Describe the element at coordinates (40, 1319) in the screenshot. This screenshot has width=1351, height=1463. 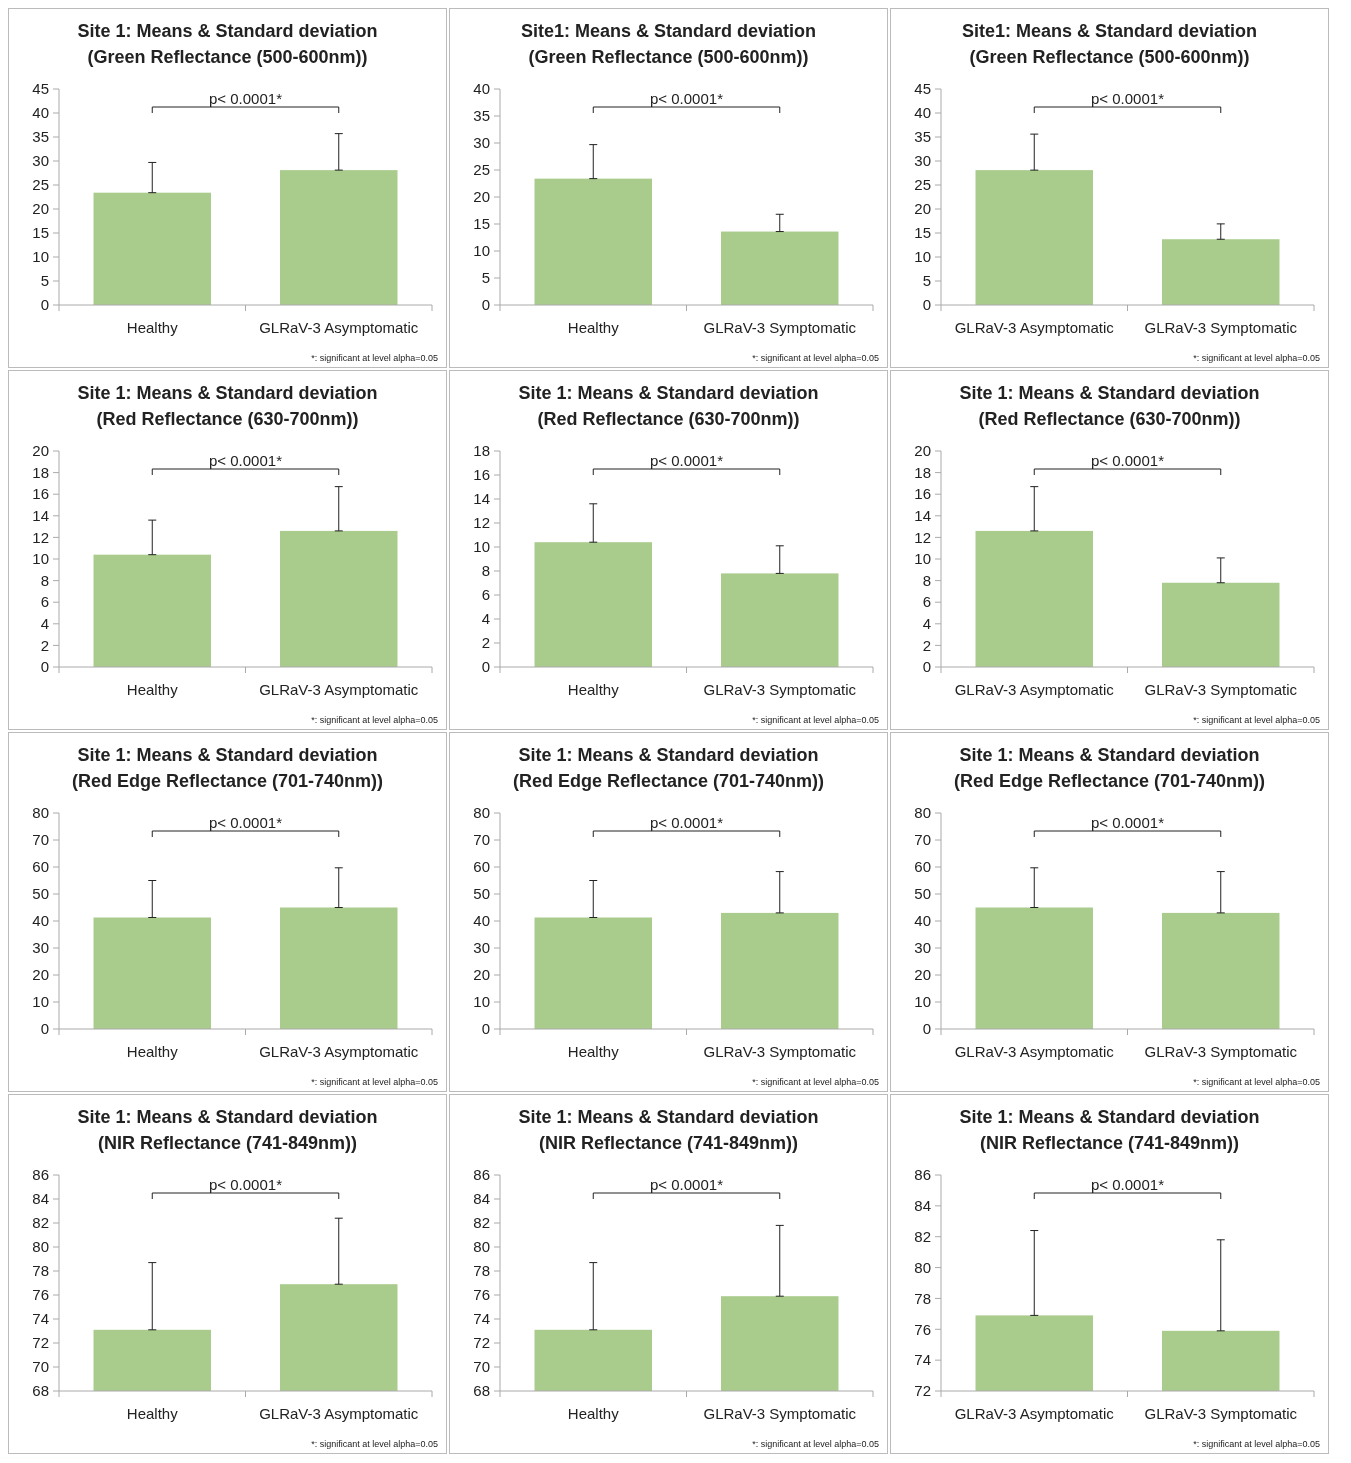
I see `y-tick-label: 74` at that location.